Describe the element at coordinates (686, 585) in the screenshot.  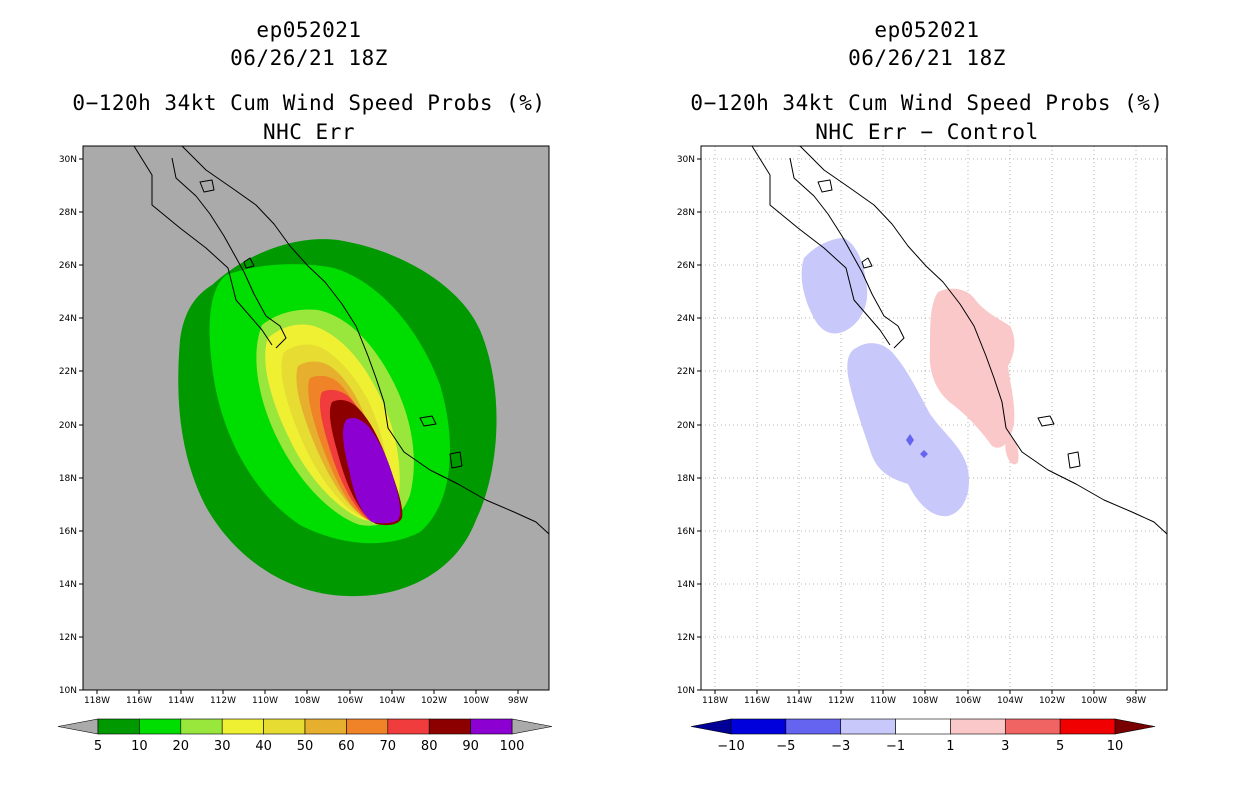
I see `lat-label: 14N` at that location.